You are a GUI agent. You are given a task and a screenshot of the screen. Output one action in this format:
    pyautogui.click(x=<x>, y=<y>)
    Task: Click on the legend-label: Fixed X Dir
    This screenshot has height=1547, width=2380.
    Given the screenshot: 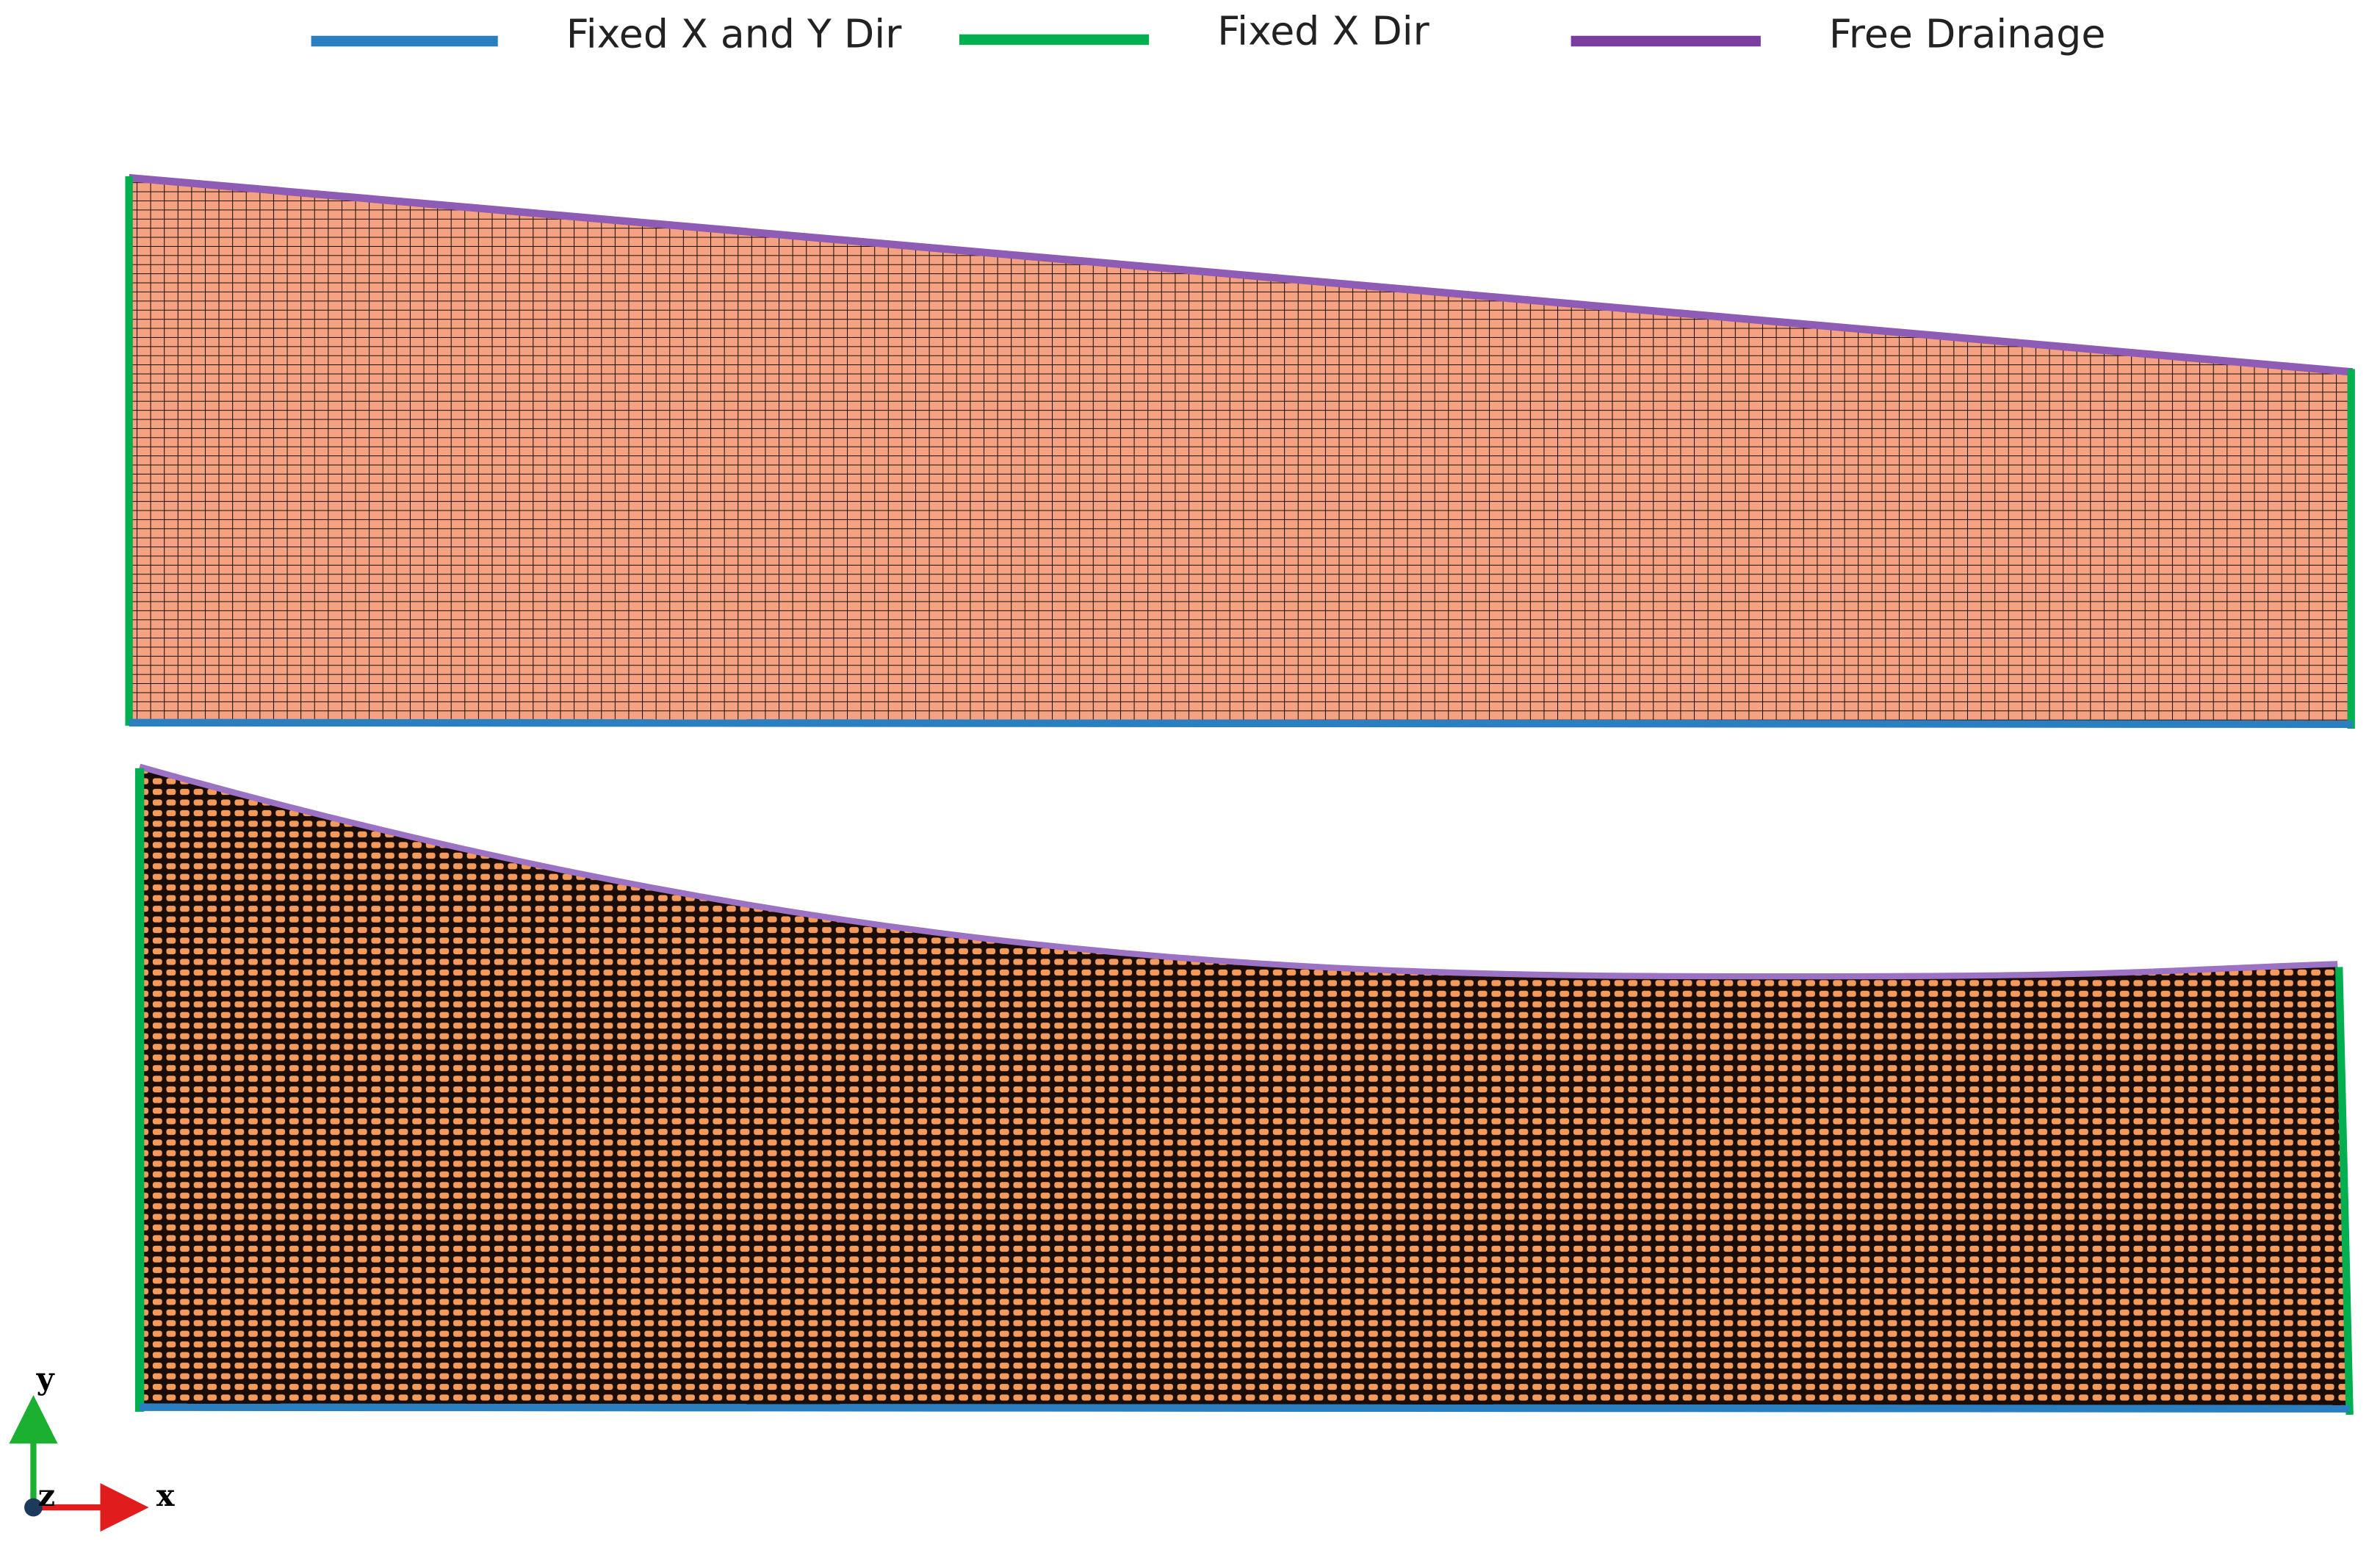 What is the action you would take?
    pyautogui.click(x=1323, y=30)
    